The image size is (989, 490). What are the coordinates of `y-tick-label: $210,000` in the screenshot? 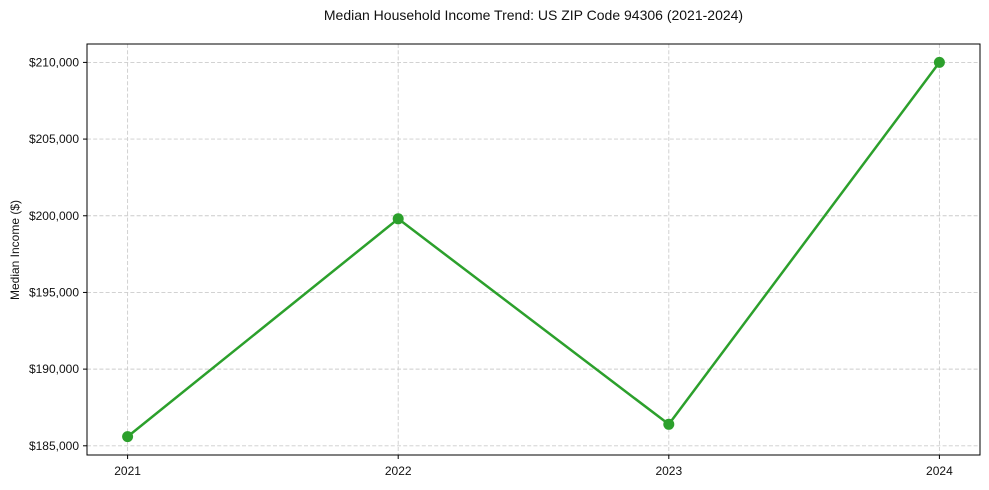 It's located at (54, 62).